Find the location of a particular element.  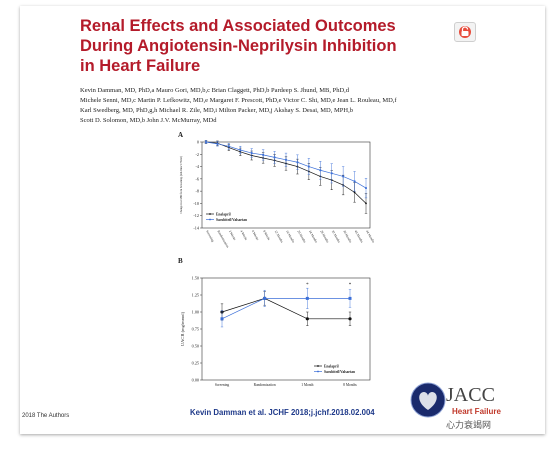

panel-label: B is located at coordinates (180, 261).